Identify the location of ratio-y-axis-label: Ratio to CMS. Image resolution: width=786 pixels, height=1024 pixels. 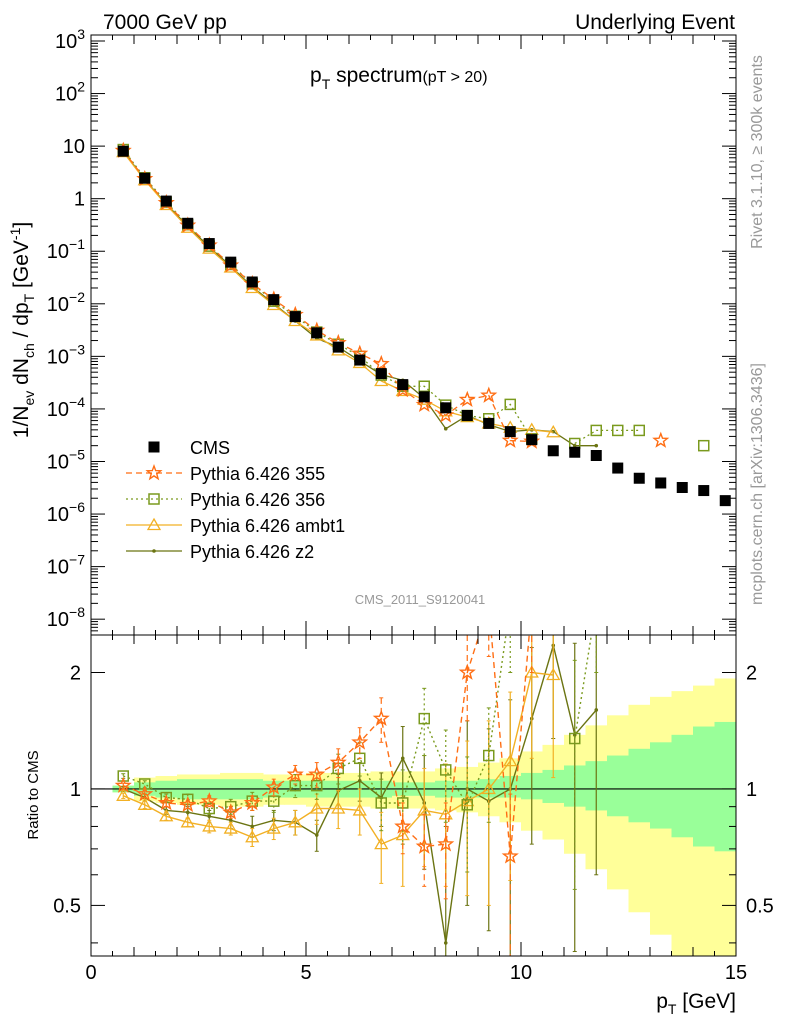
(33, 794).